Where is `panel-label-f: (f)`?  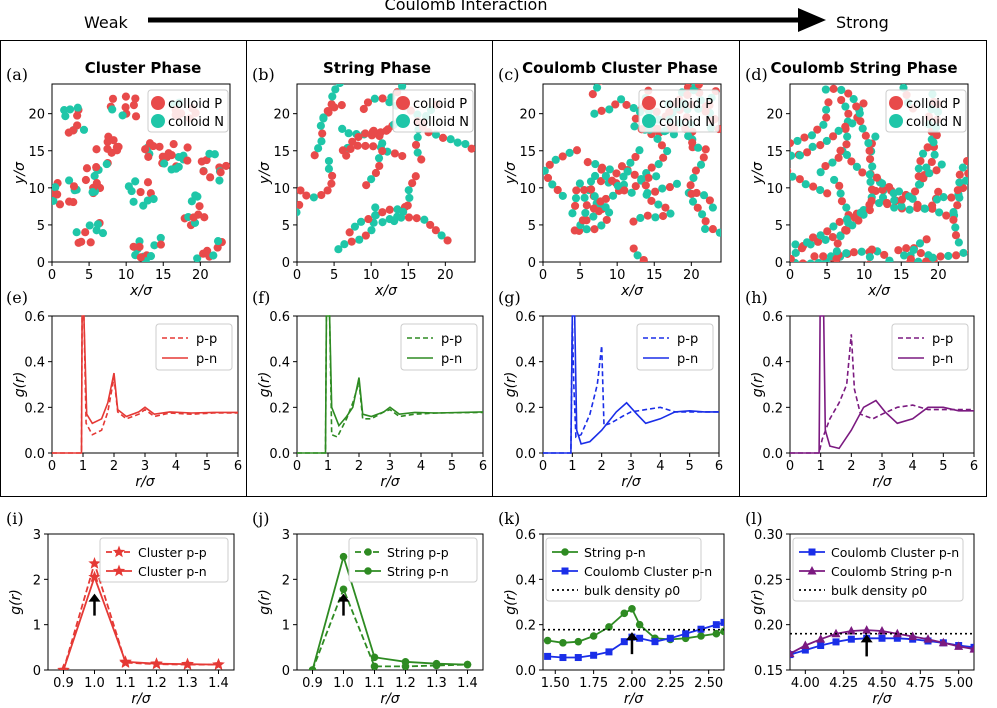
panel-label-f: (f) is located at coordinates (261, 297).